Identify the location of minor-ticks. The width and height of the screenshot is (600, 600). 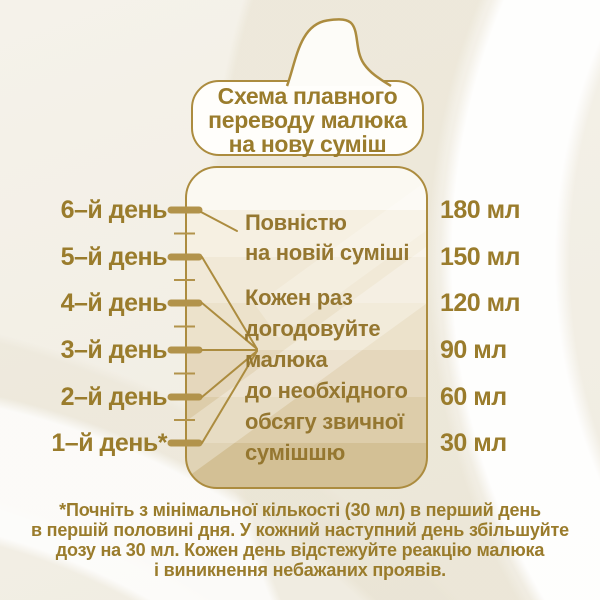
(184, 326).